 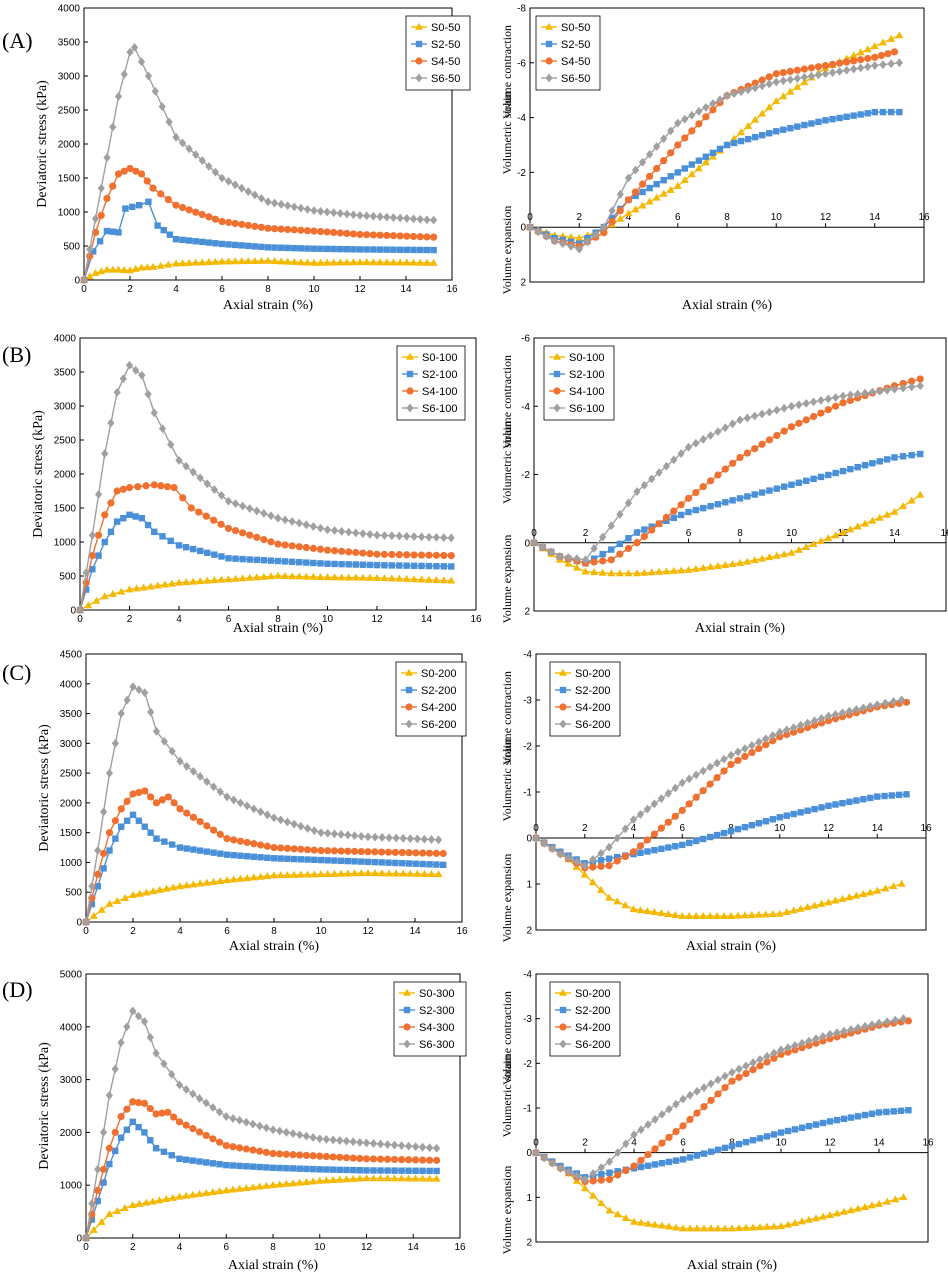 What do you see at coordinates (527, 612) in the screenshot?
I see `y-tick-label: 2` at bounding box center [527, 612].